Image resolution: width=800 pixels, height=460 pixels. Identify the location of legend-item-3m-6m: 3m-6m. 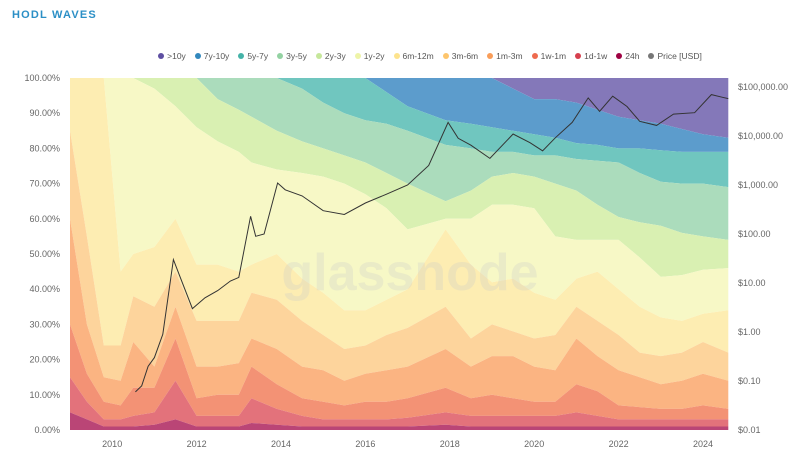
(460, 56).